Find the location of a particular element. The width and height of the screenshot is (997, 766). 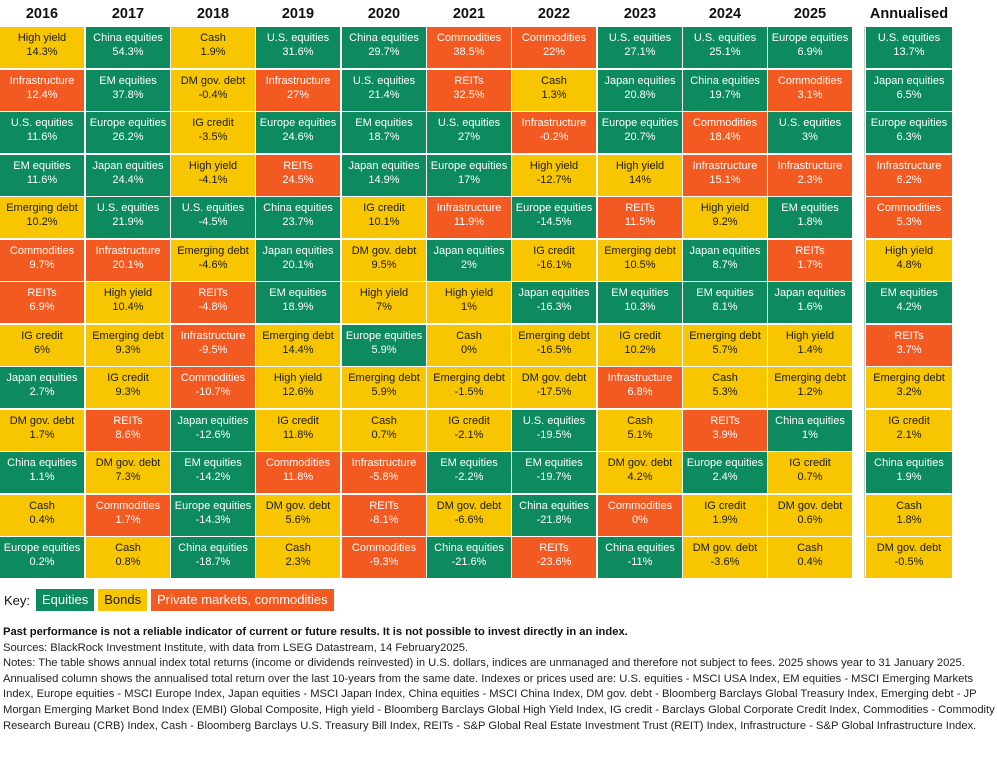

column-header: 2021 is located at coordinates (469, 14).